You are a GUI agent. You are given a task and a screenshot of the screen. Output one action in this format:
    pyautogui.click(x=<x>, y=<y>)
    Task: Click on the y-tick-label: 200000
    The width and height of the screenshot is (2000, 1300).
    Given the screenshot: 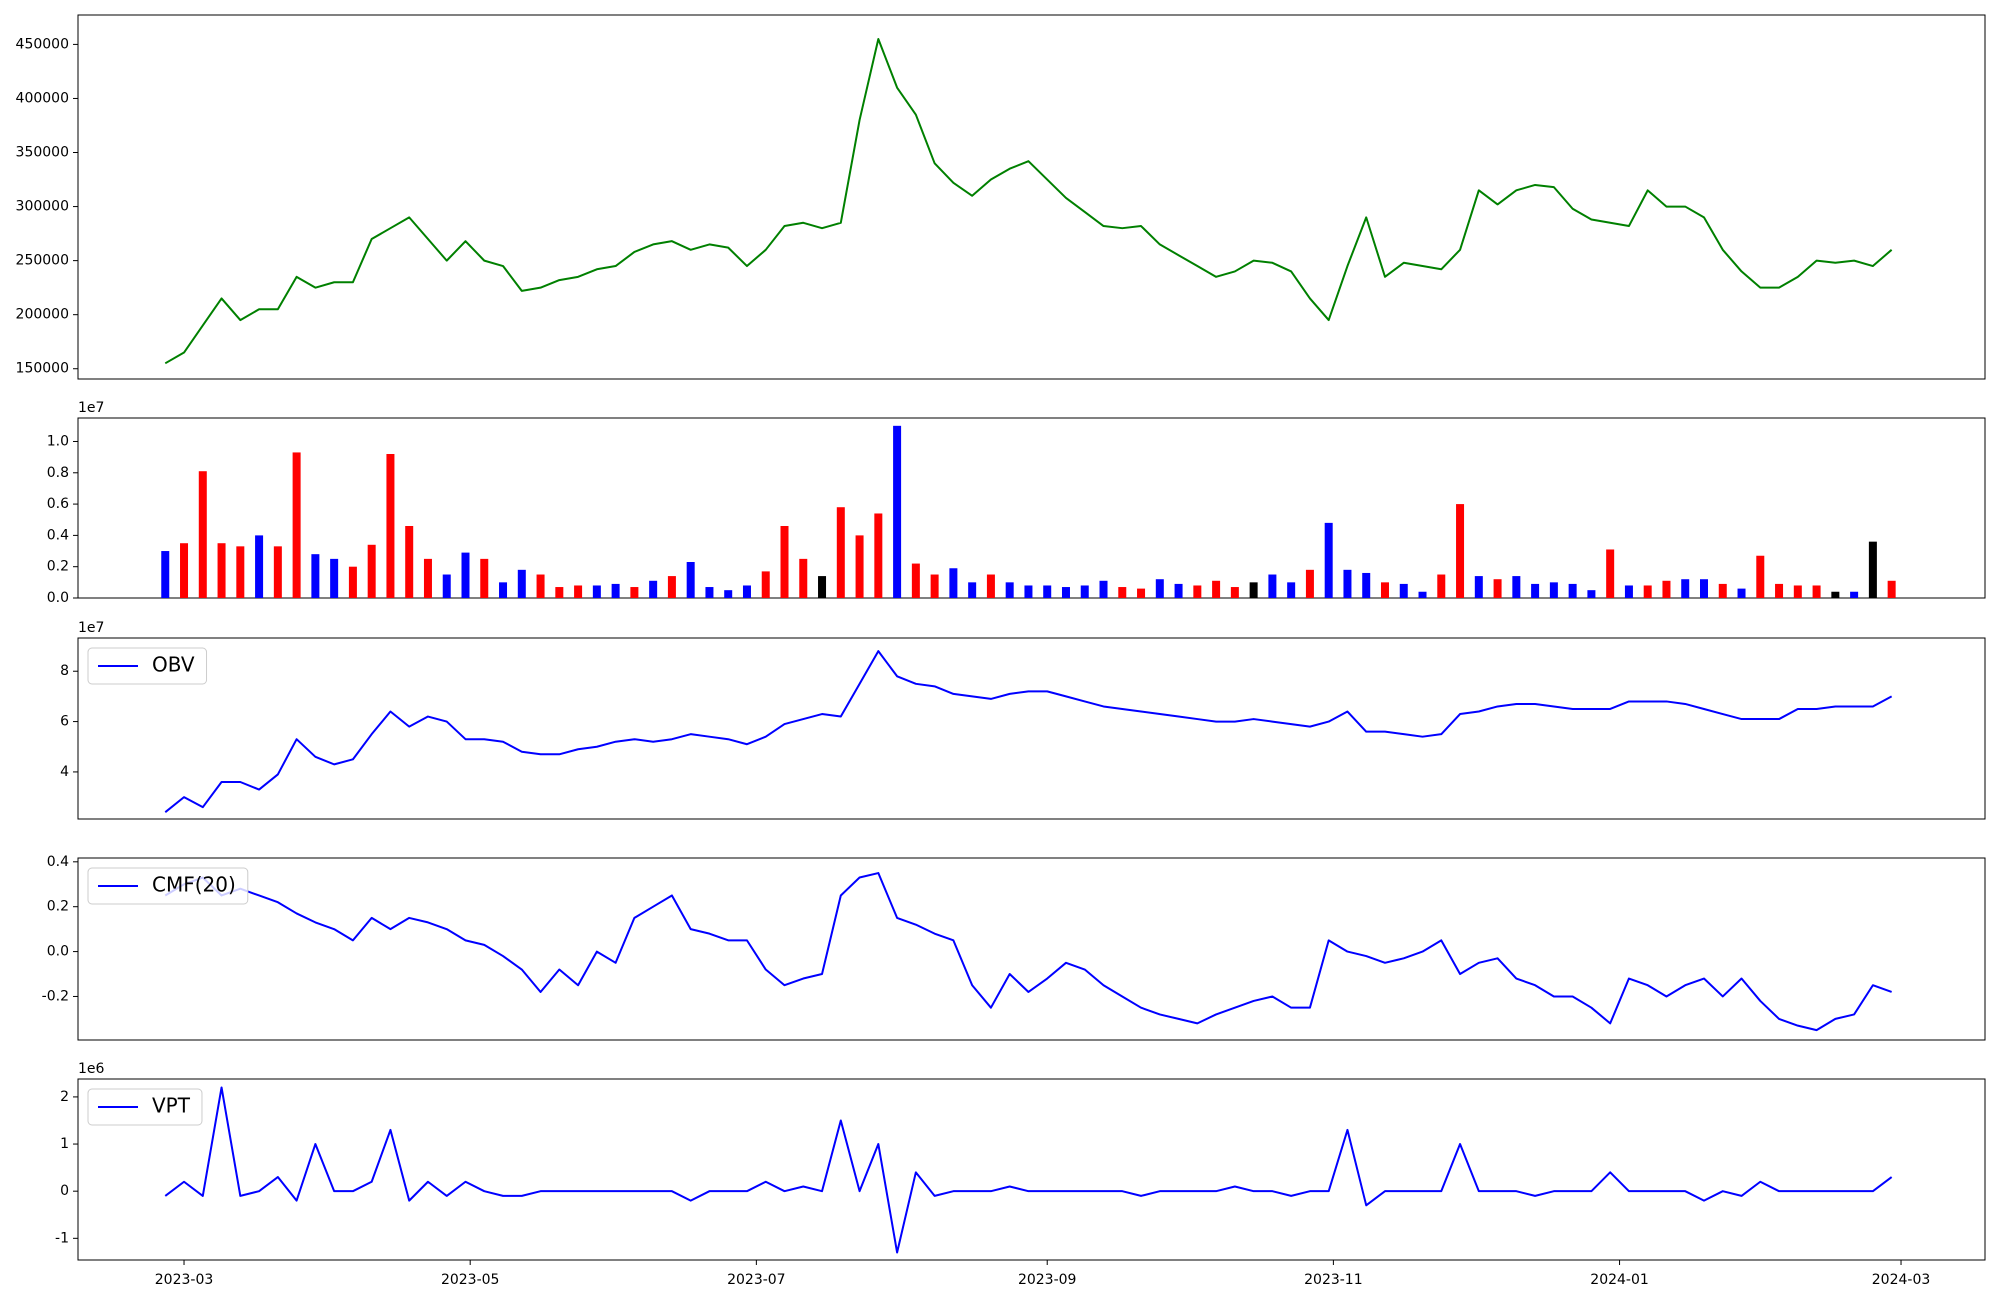 What is the action you would take?
    pyautogui.click(x=42, y=315)
    